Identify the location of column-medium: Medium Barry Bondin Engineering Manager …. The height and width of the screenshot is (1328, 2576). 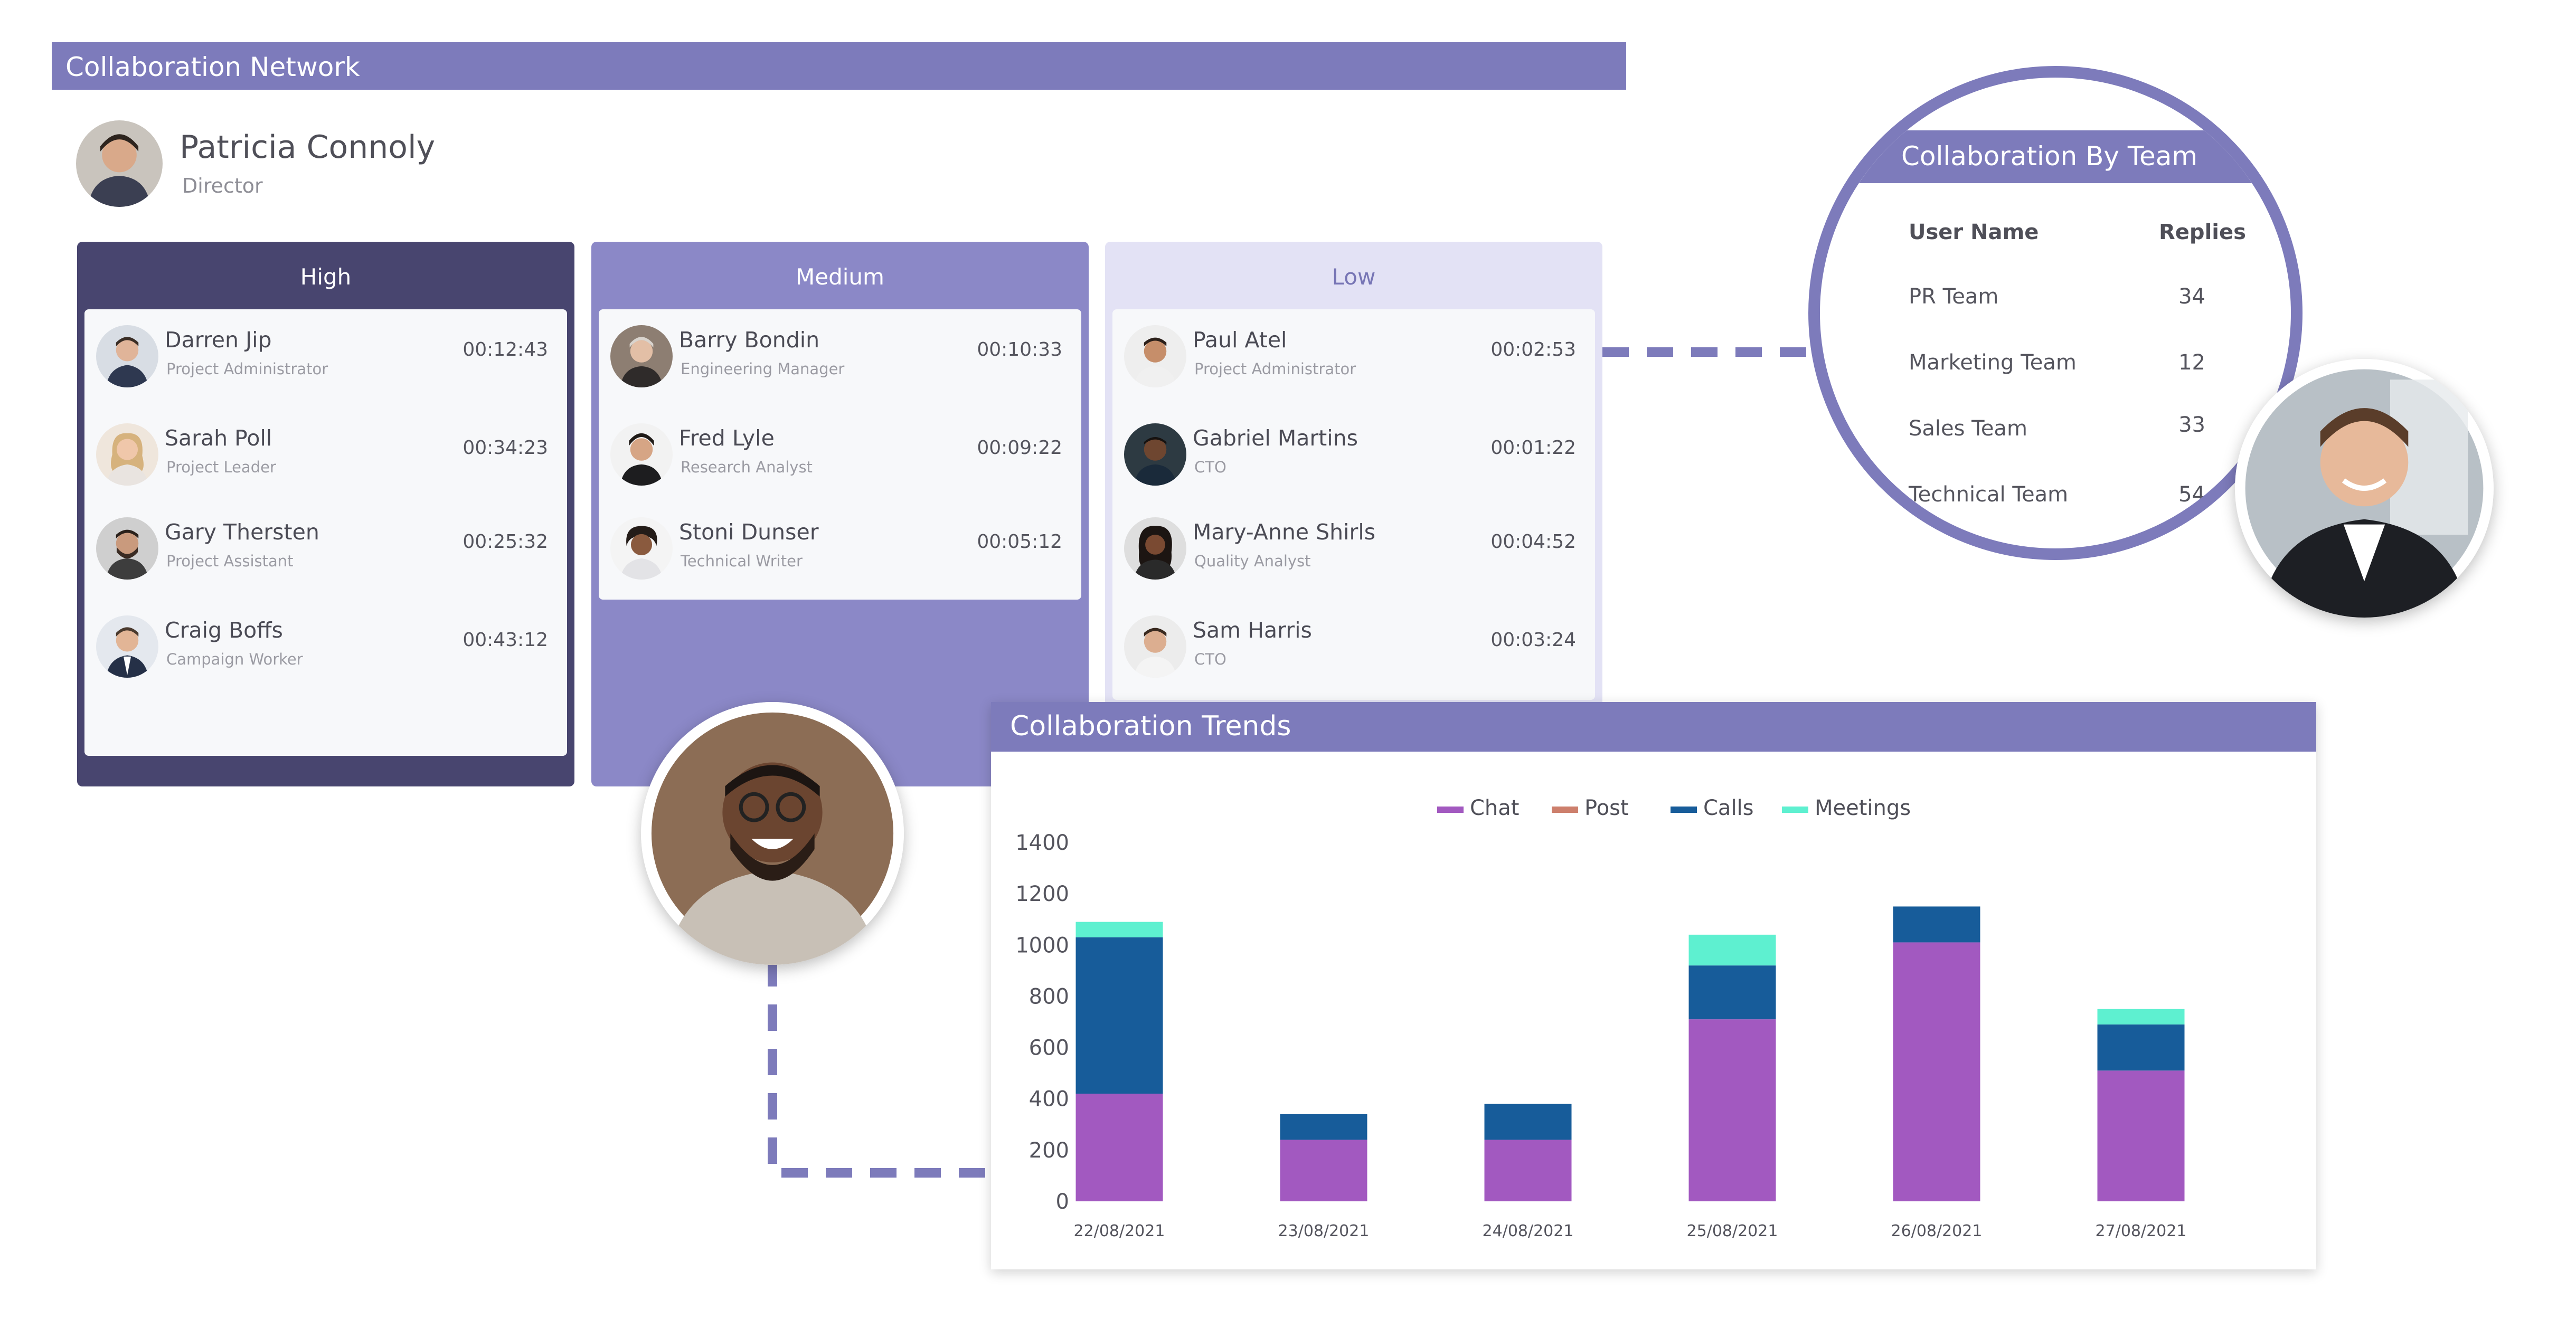
(840, 514).